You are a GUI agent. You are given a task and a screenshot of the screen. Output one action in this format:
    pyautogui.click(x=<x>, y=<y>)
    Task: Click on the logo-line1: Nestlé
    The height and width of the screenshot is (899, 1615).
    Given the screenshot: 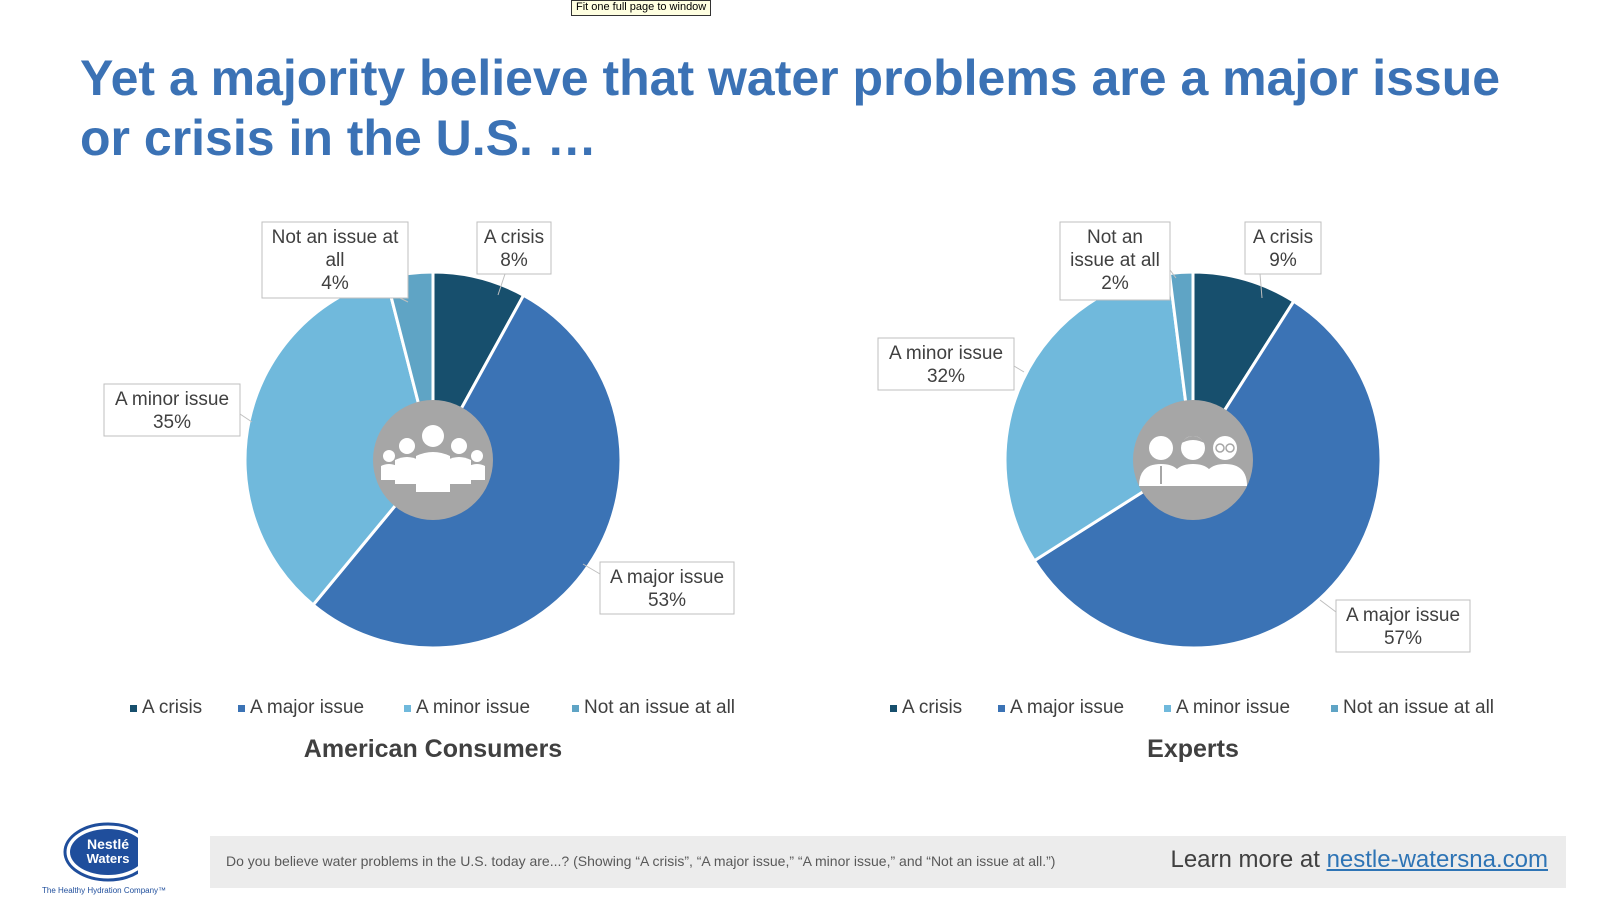 What is the action you would take?
    pyautogui.click(x=108, y=844)
    